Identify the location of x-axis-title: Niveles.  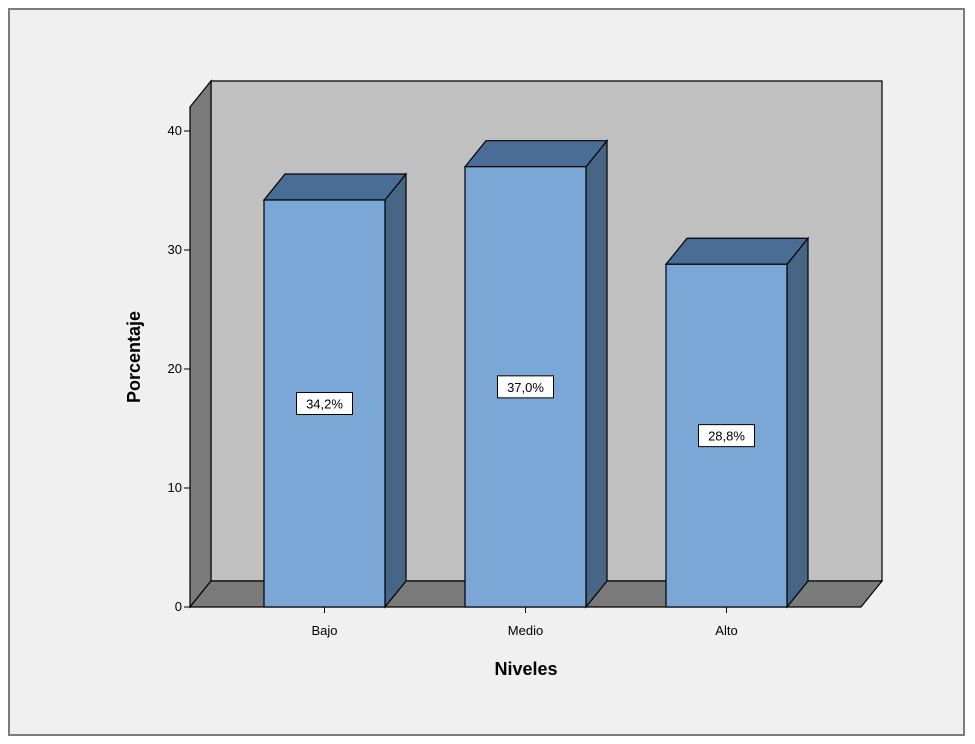
(525, 669).